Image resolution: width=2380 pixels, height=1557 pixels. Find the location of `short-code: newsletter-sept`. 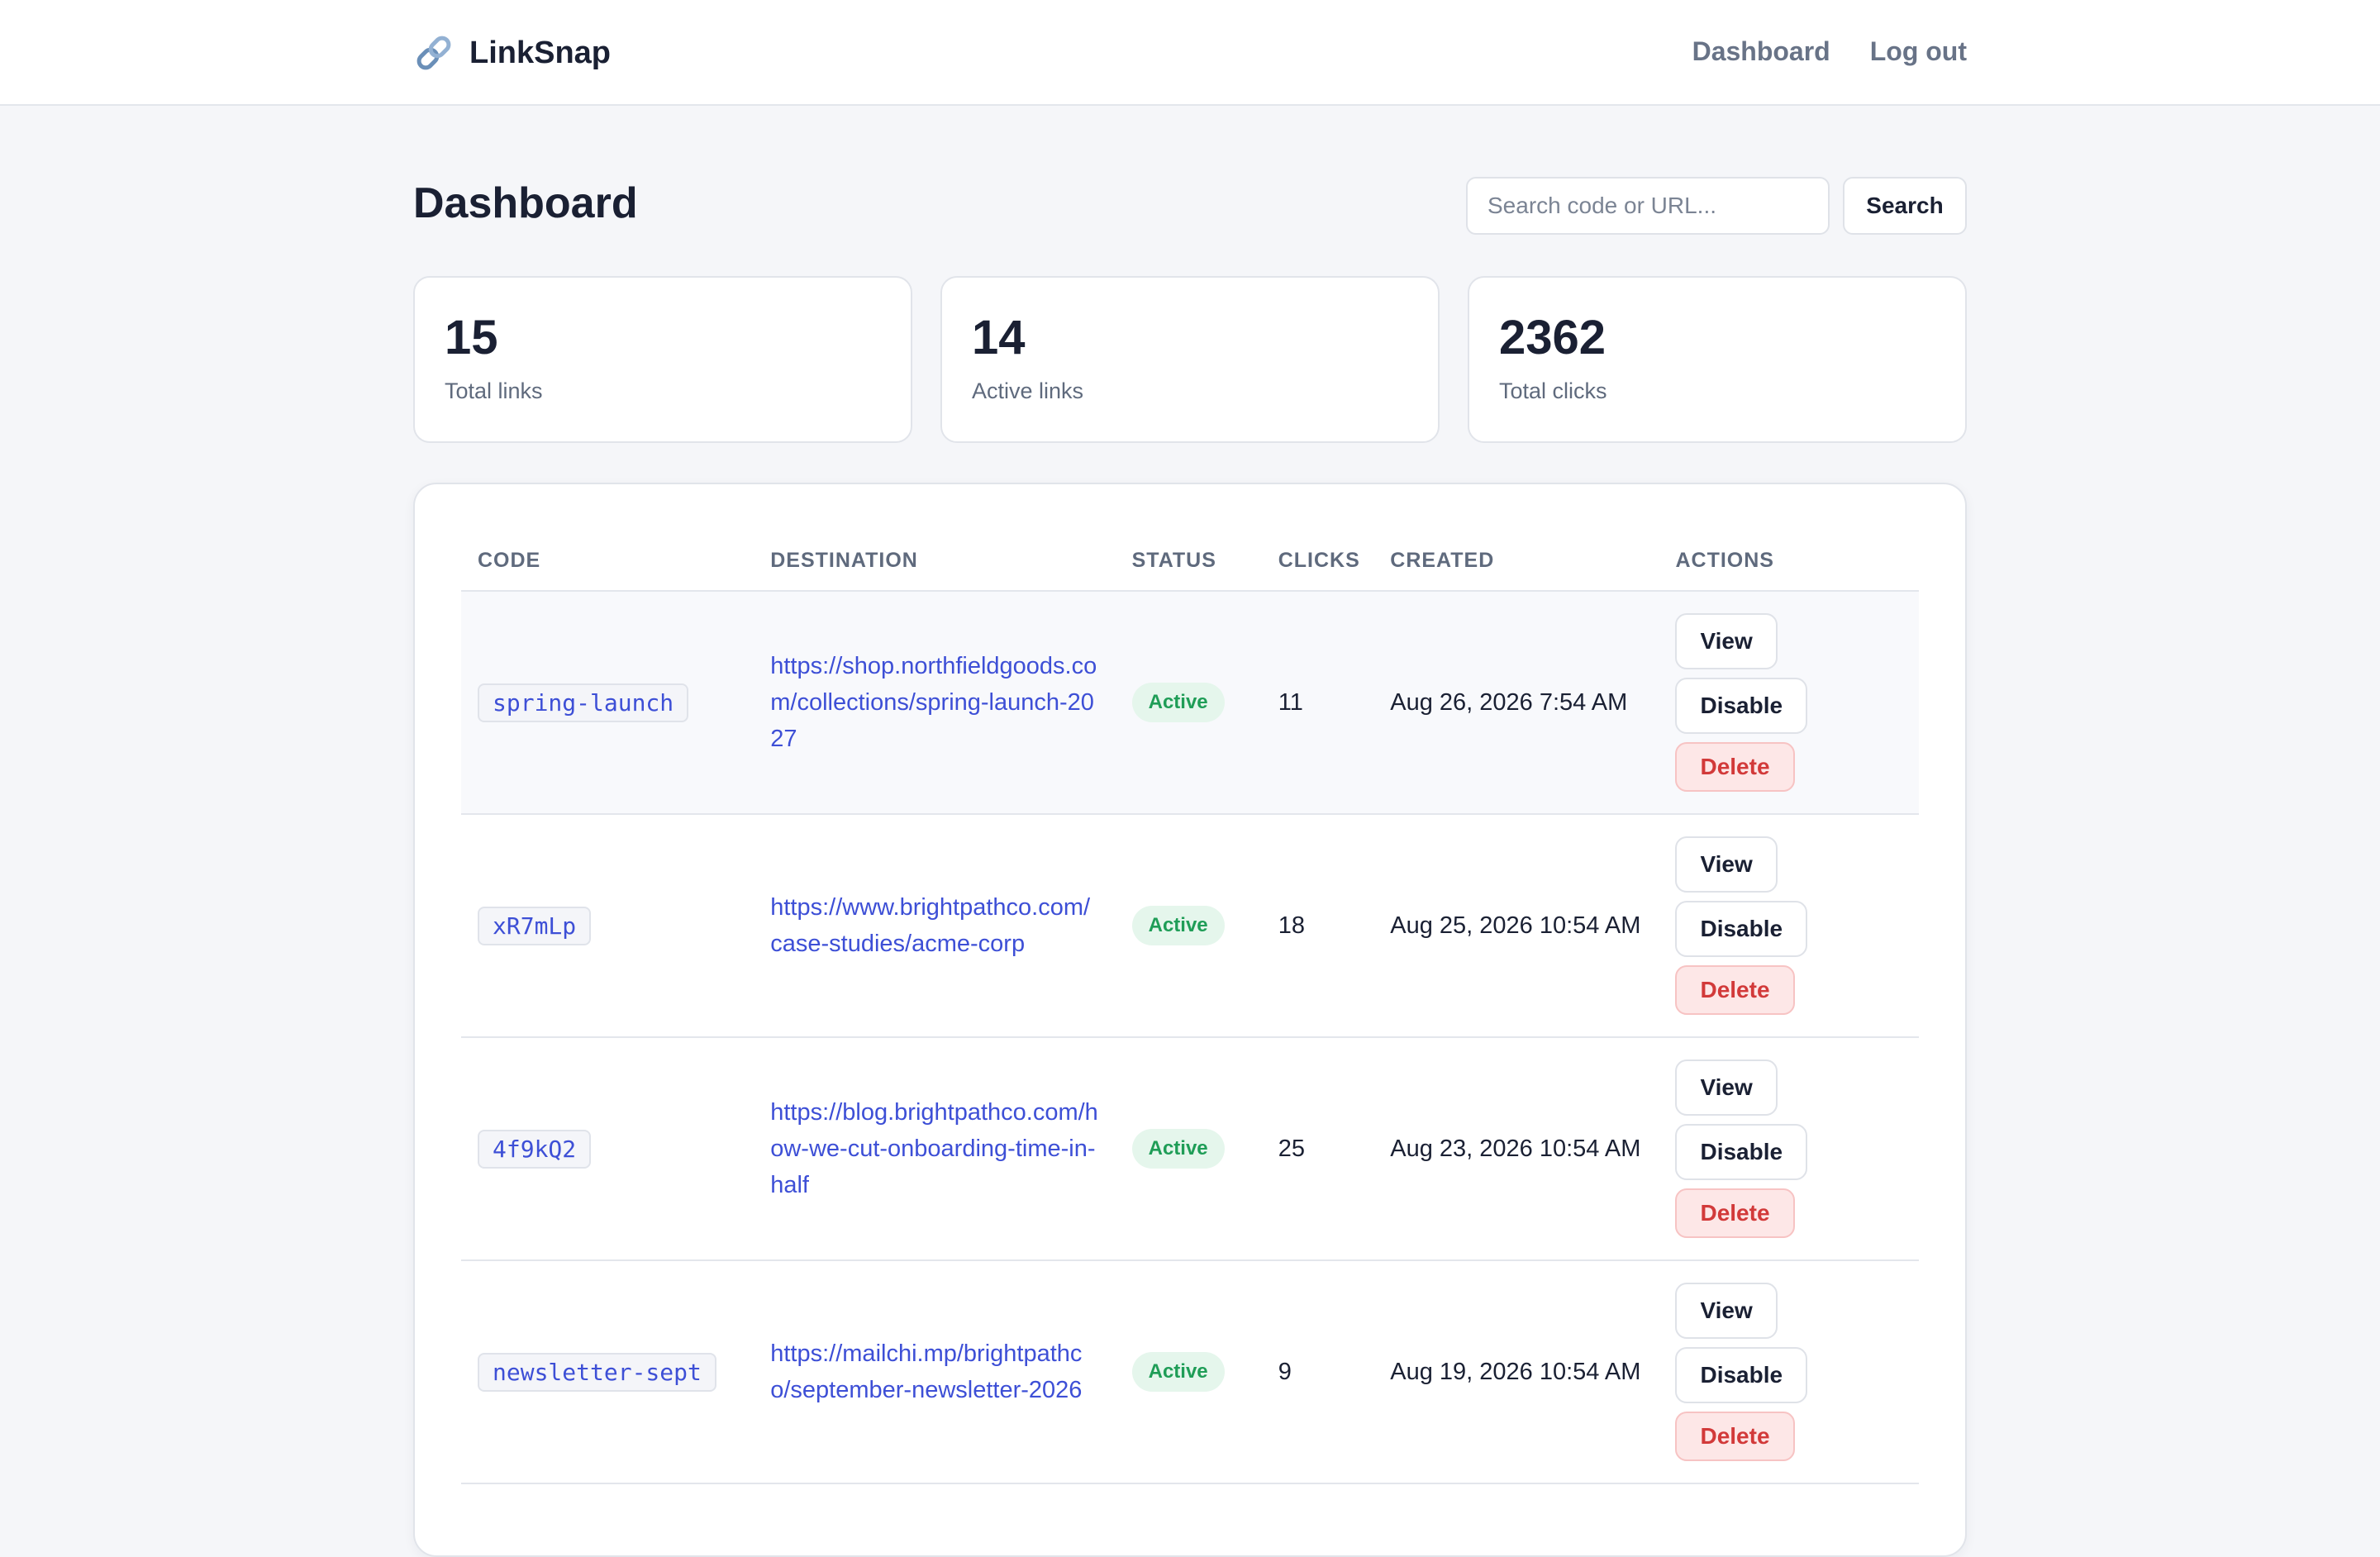

short-code: newsletter-sept is located at coordinates (597, 1372).